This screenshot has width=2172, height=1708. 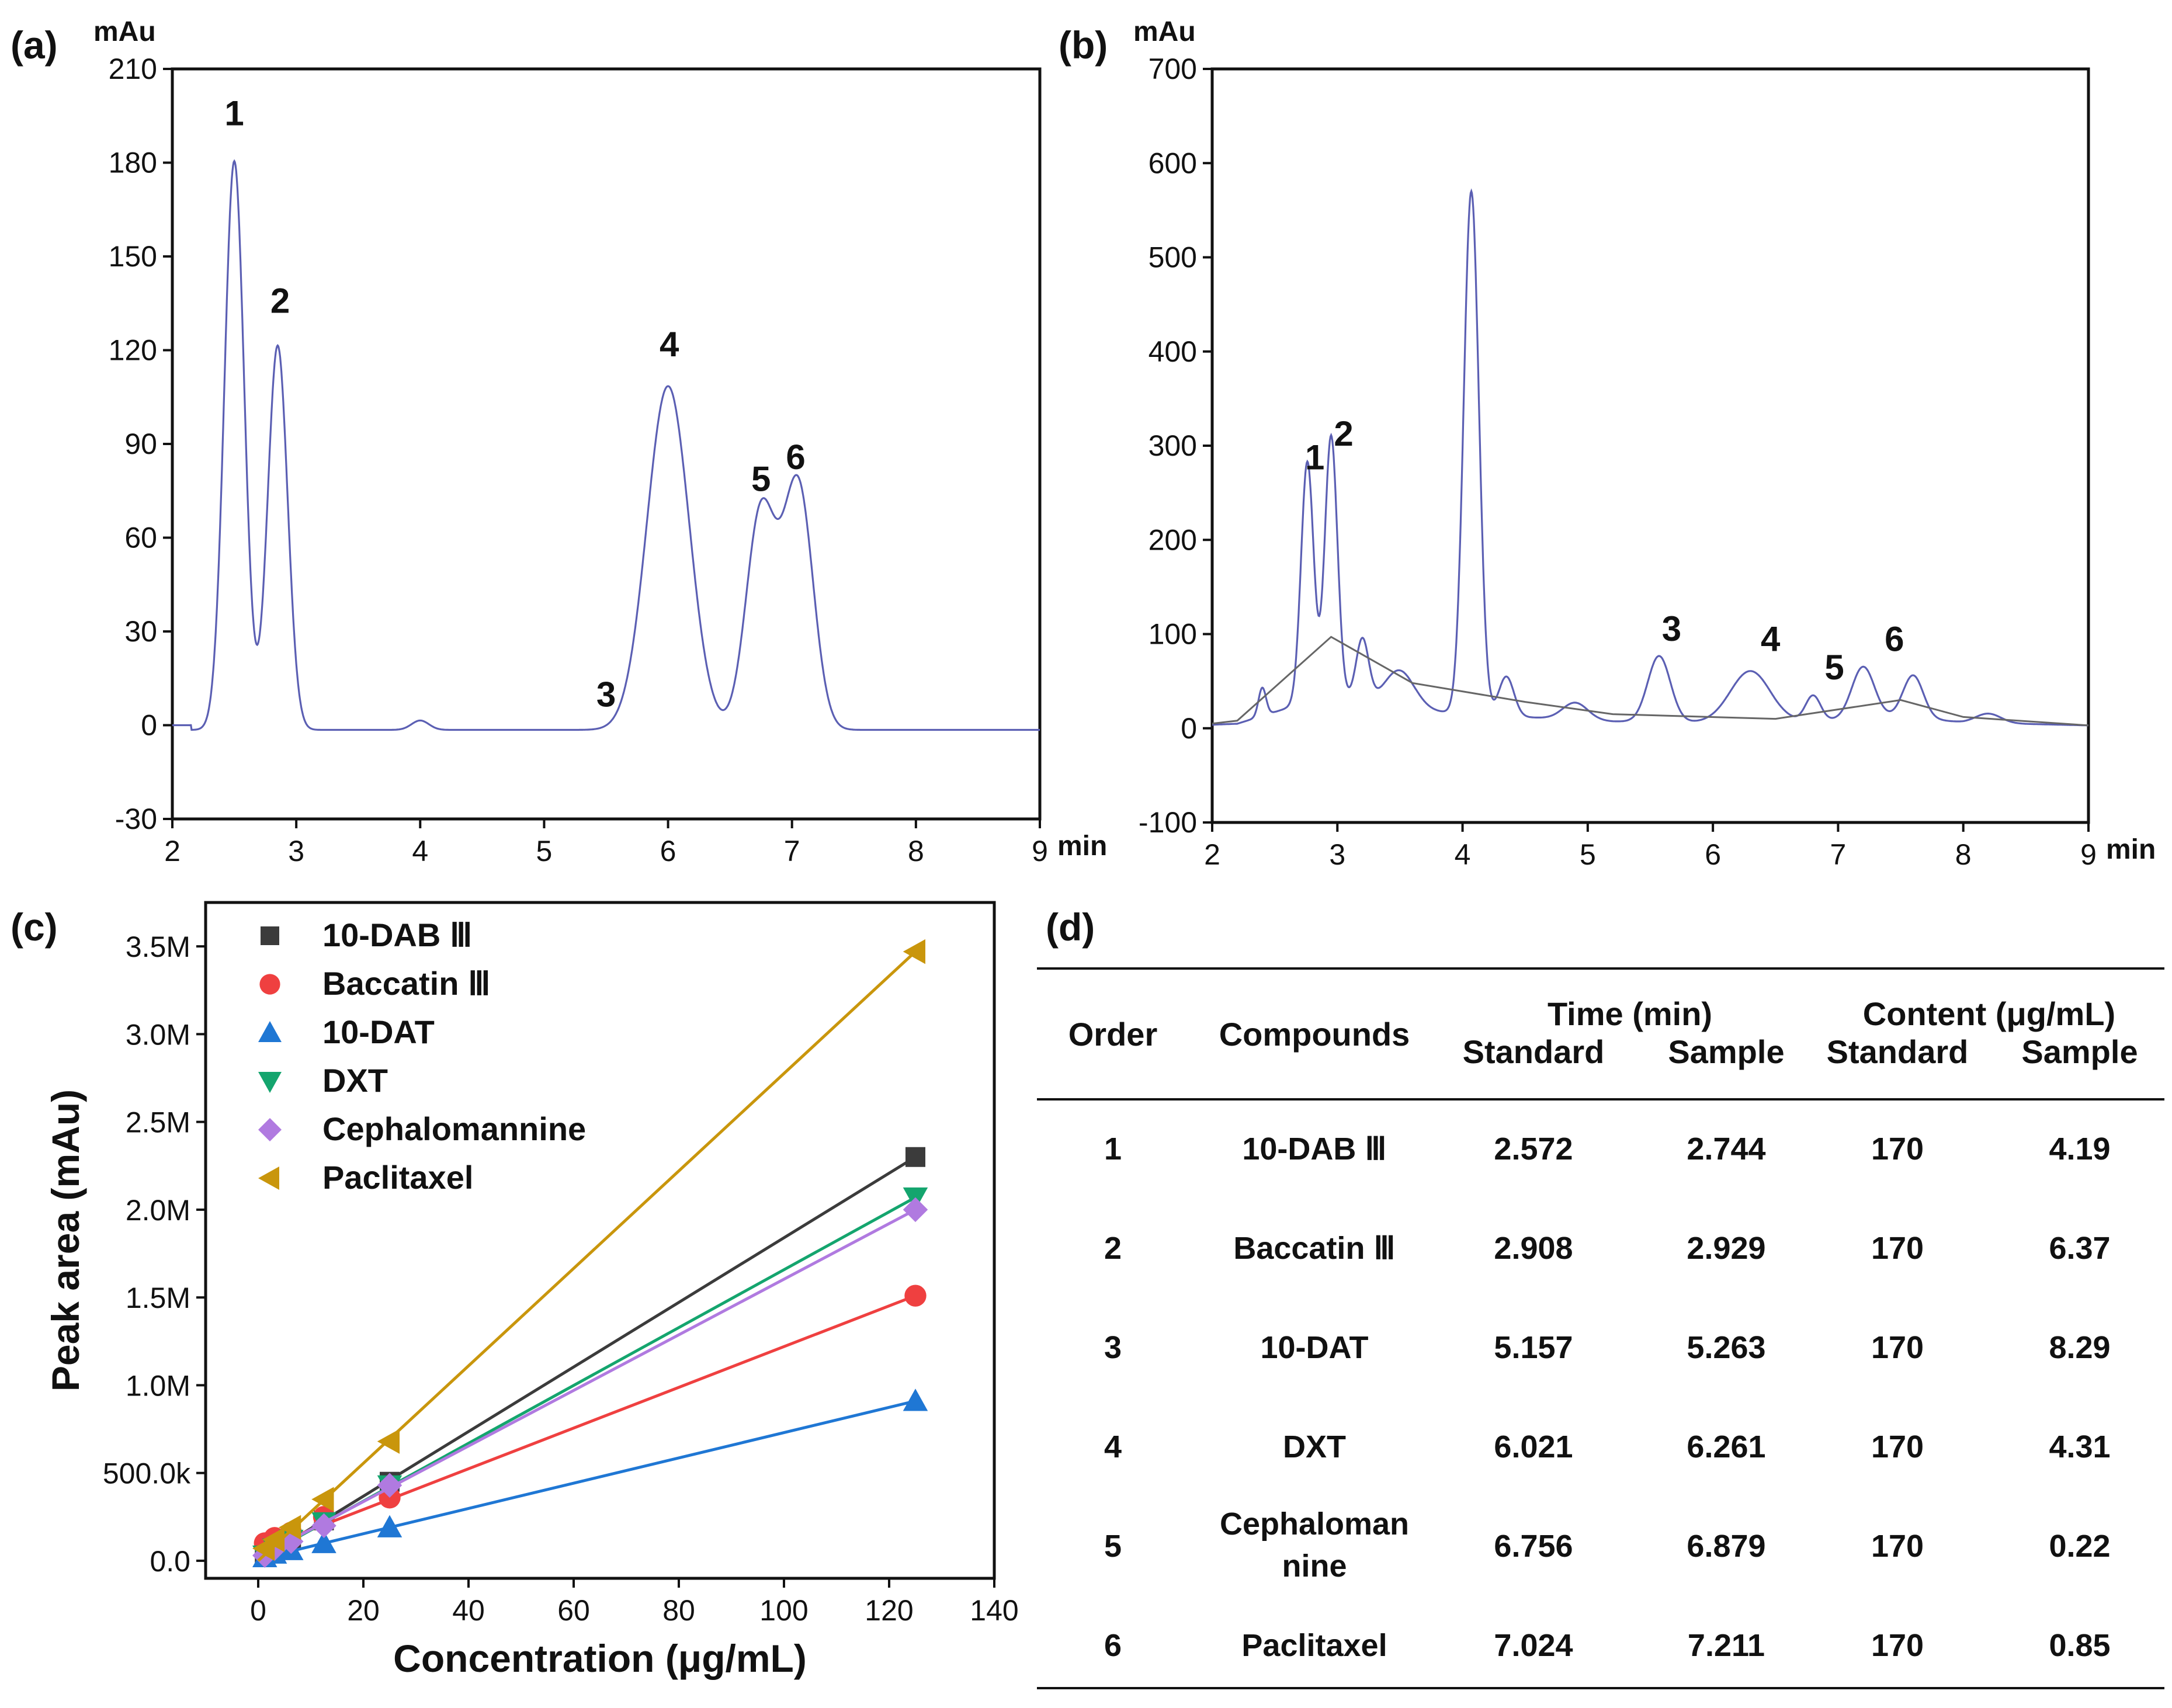 What do you see at coordinates (2088, 854) in the screenshot?
I see `x-tick-label: 9` at bounding box center [2088, 854].